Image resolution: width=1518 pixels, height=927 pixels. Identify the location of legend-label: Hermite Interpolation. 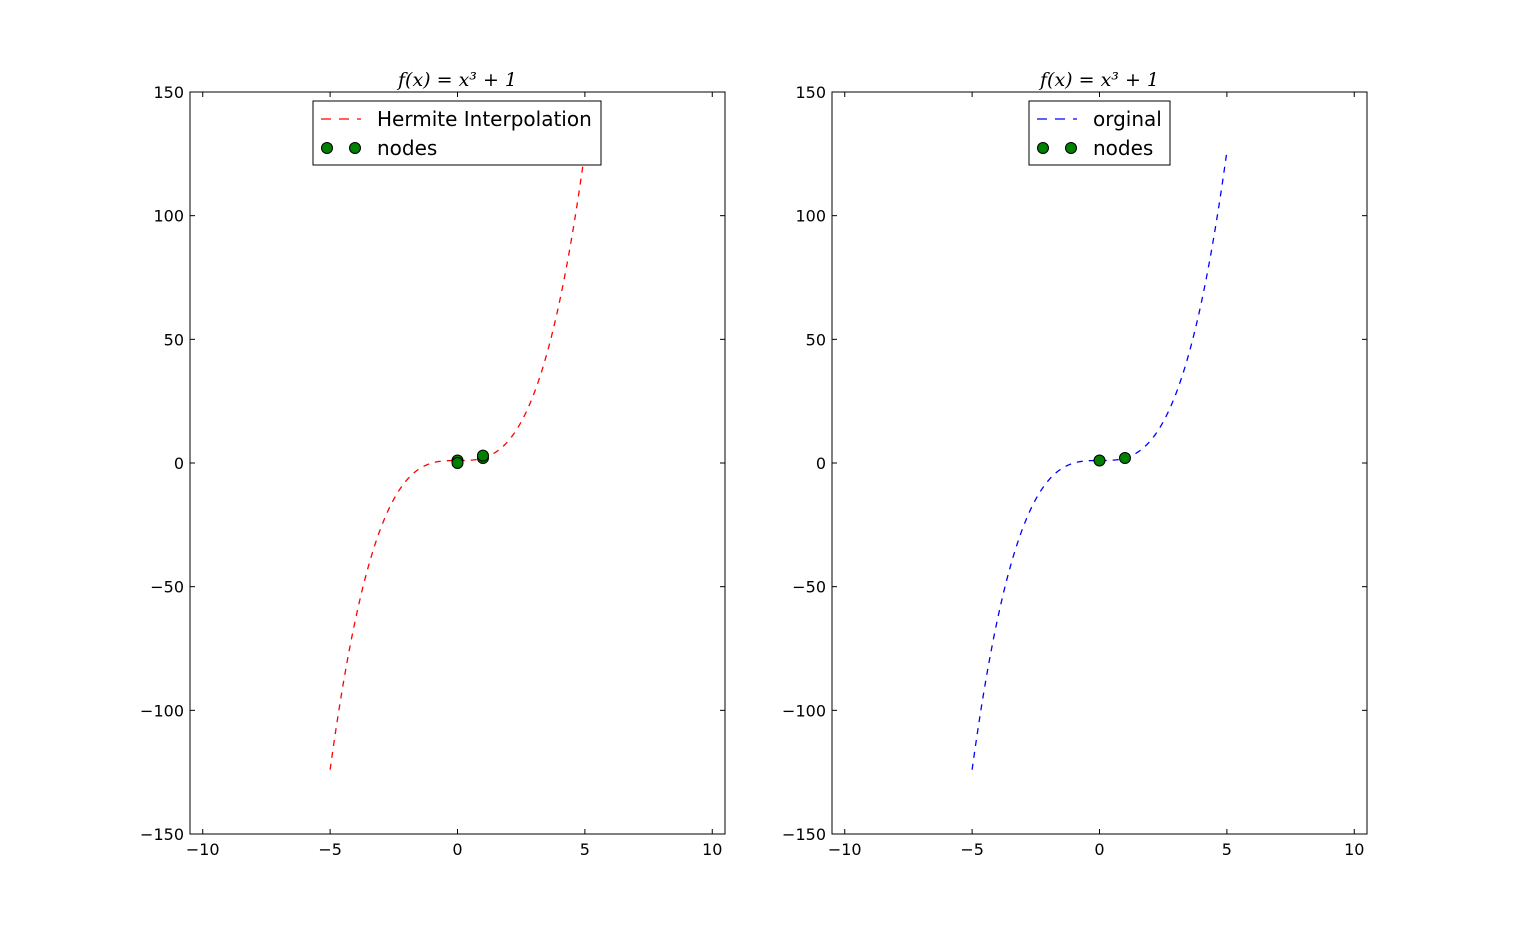
(484, 119).